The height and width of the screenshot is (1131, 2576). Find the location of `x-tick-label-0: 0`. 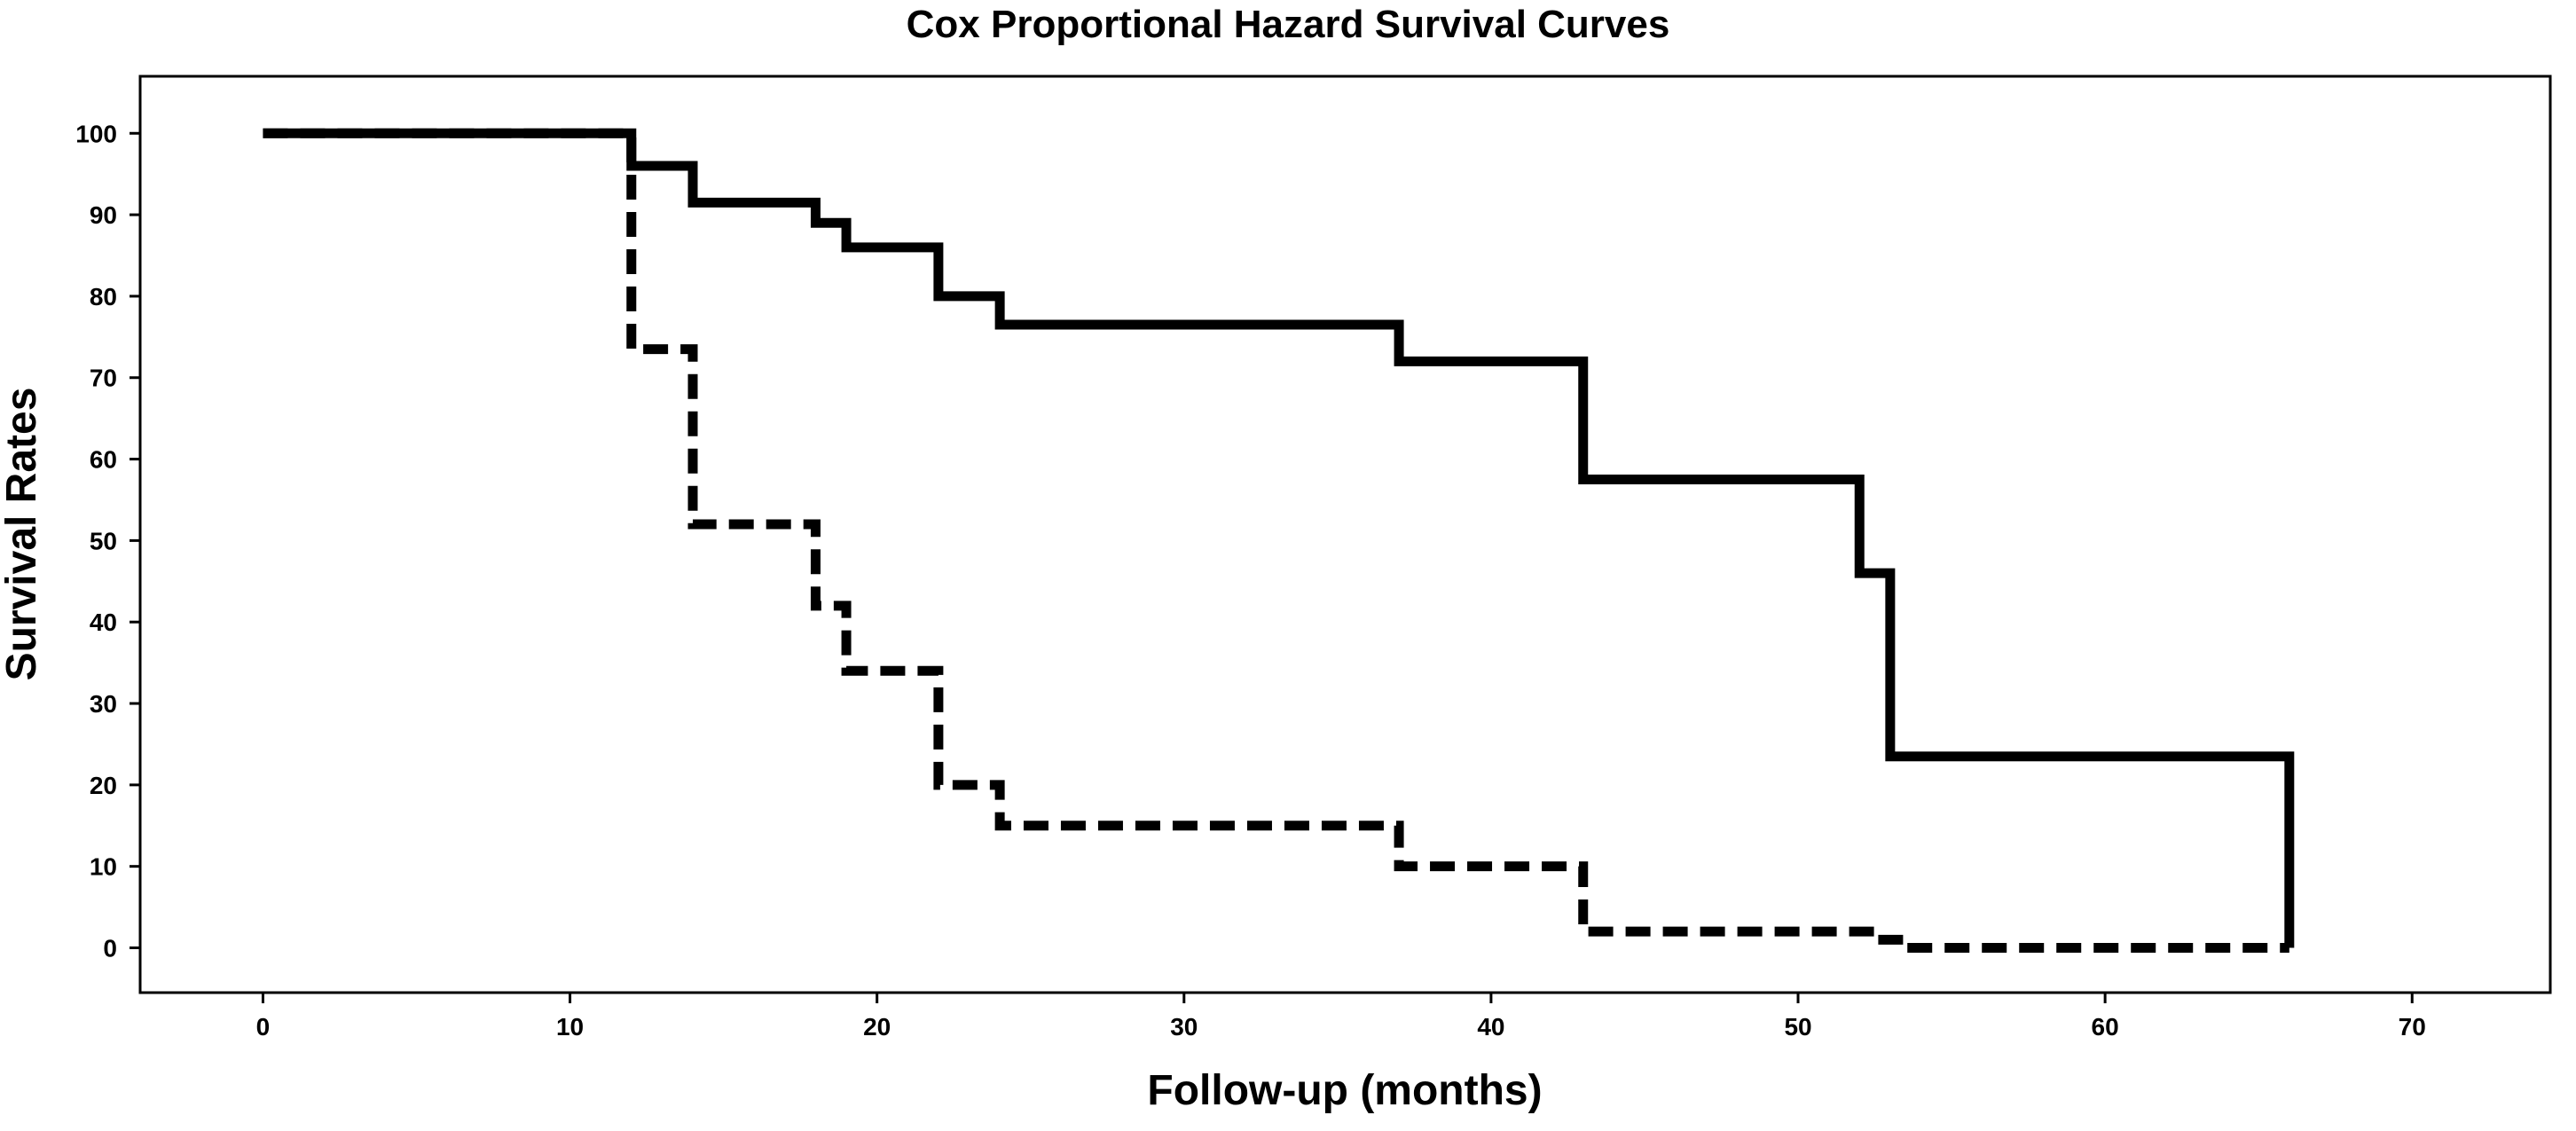

x-tick-label-0: 0 is located at coordinates (263, 1027).